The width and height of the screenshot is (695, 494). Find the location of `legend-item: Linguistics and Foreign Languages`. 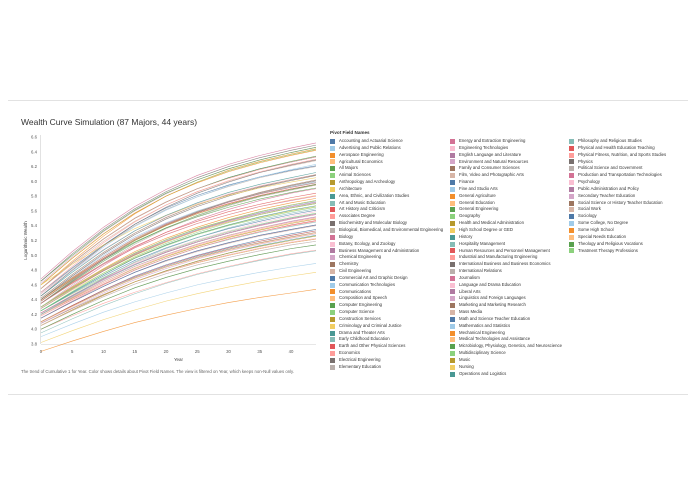

legend-item: Linguistics and Foreign Languages is located at coordinates (506, 298).